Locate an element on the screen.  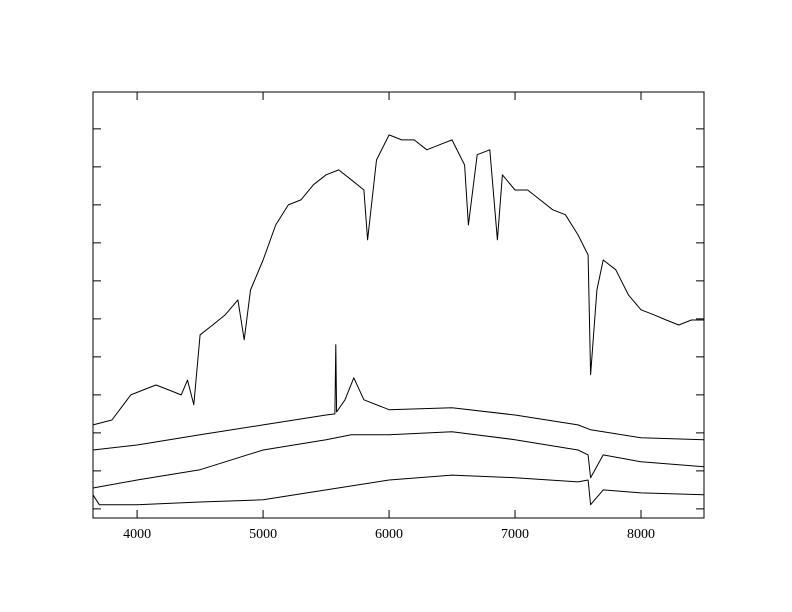
x-tick-label: 7000 is located at coordinates (515, 534).